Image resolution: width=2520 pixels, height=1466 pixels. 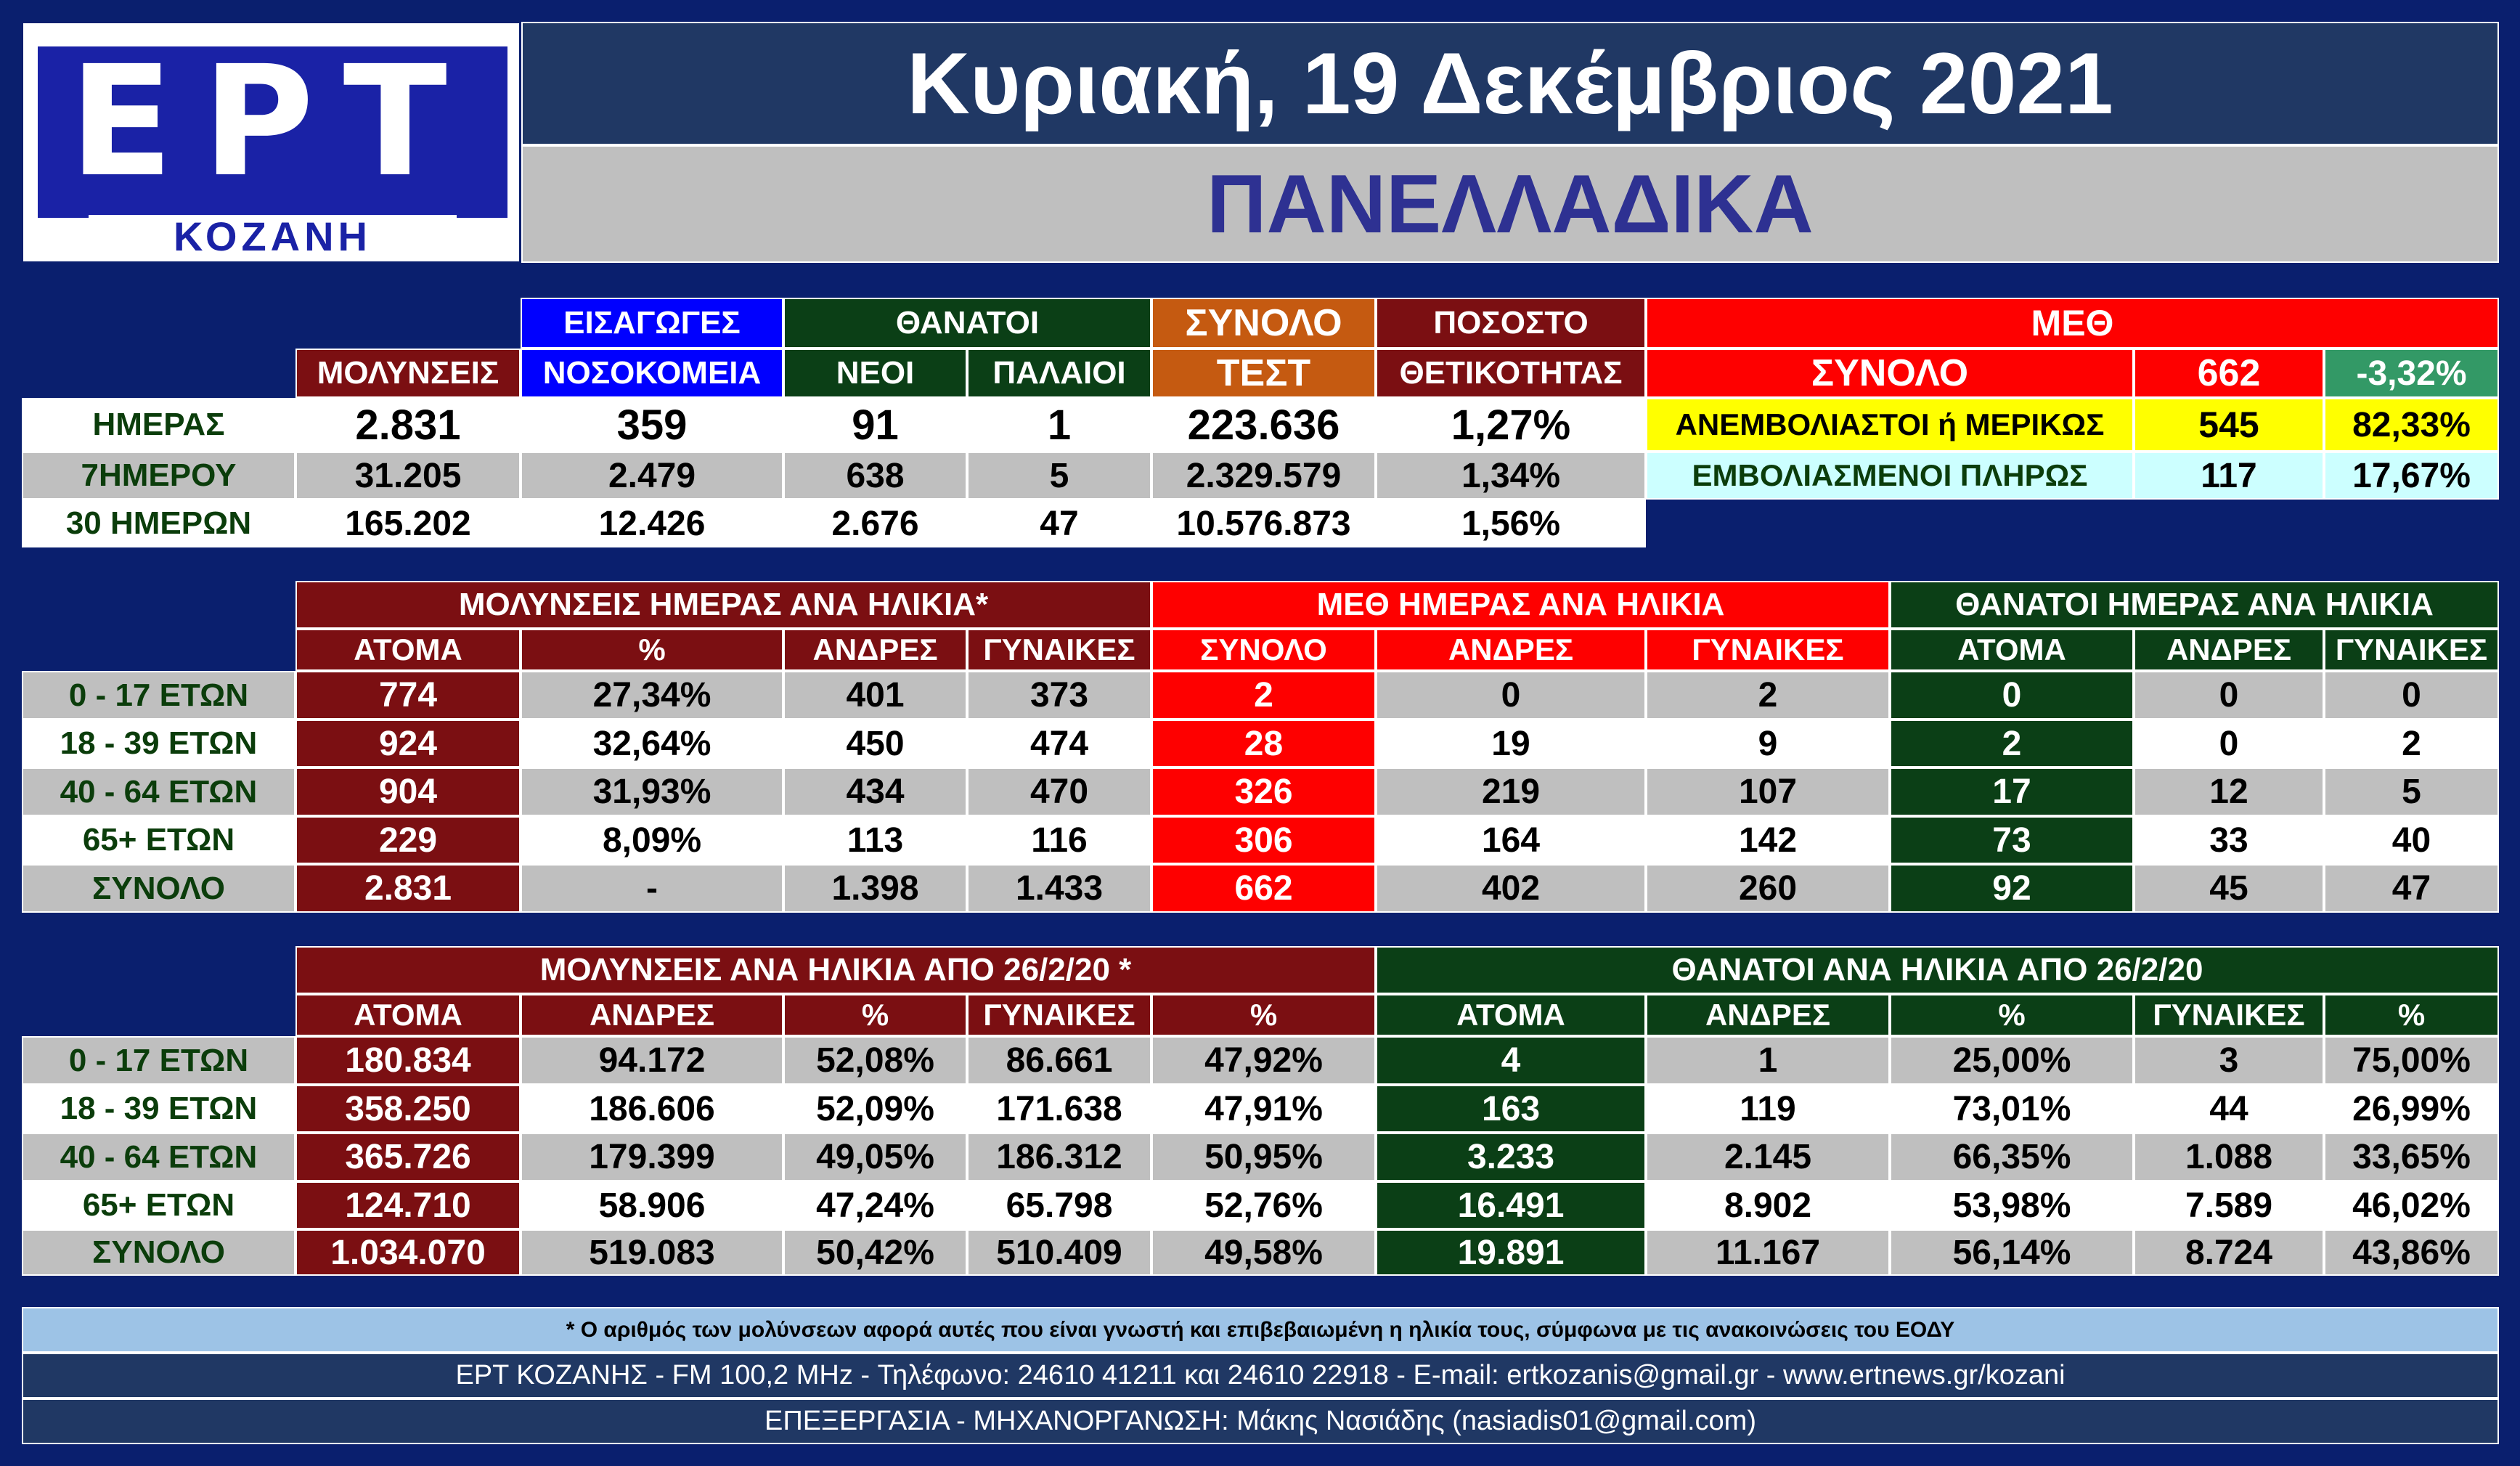 What do you see at coordinates (408, 650) in the screenshot?
I see `daily-col-header: ΑΤΟΜΑ` at bounding box center [408, 650].